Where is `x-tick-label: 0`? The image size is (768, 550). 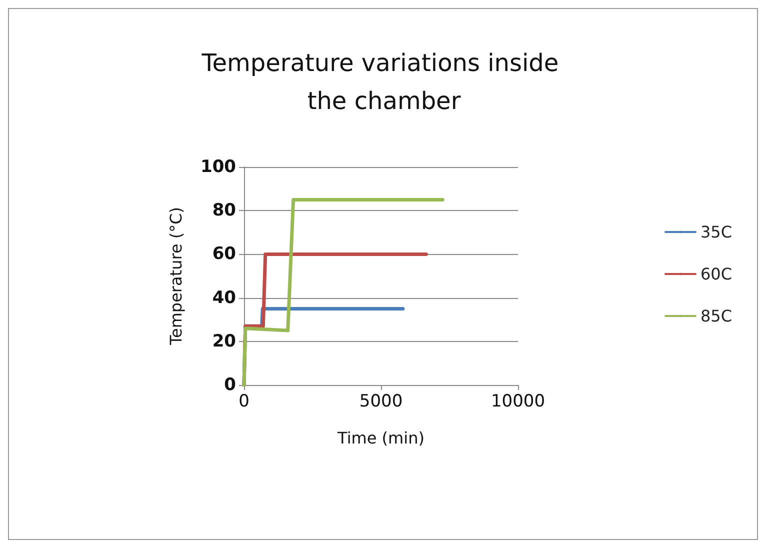 x-tick-label: 0 is located at coordinates (244, 402).